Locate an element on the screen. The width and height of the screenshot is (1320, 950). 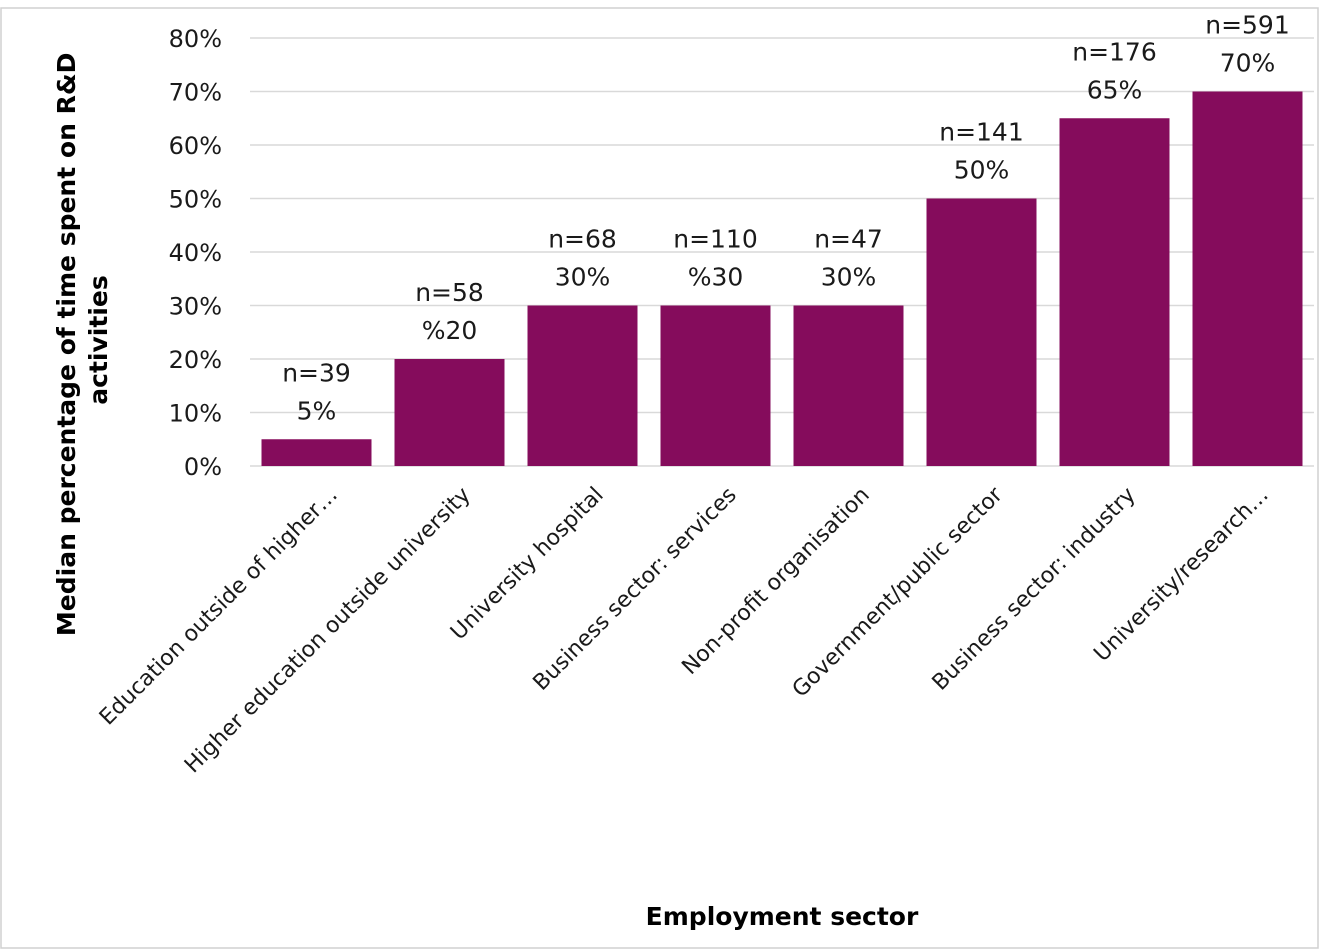
y-axis-title-line-2: activities is located at coordinates (98, 339).